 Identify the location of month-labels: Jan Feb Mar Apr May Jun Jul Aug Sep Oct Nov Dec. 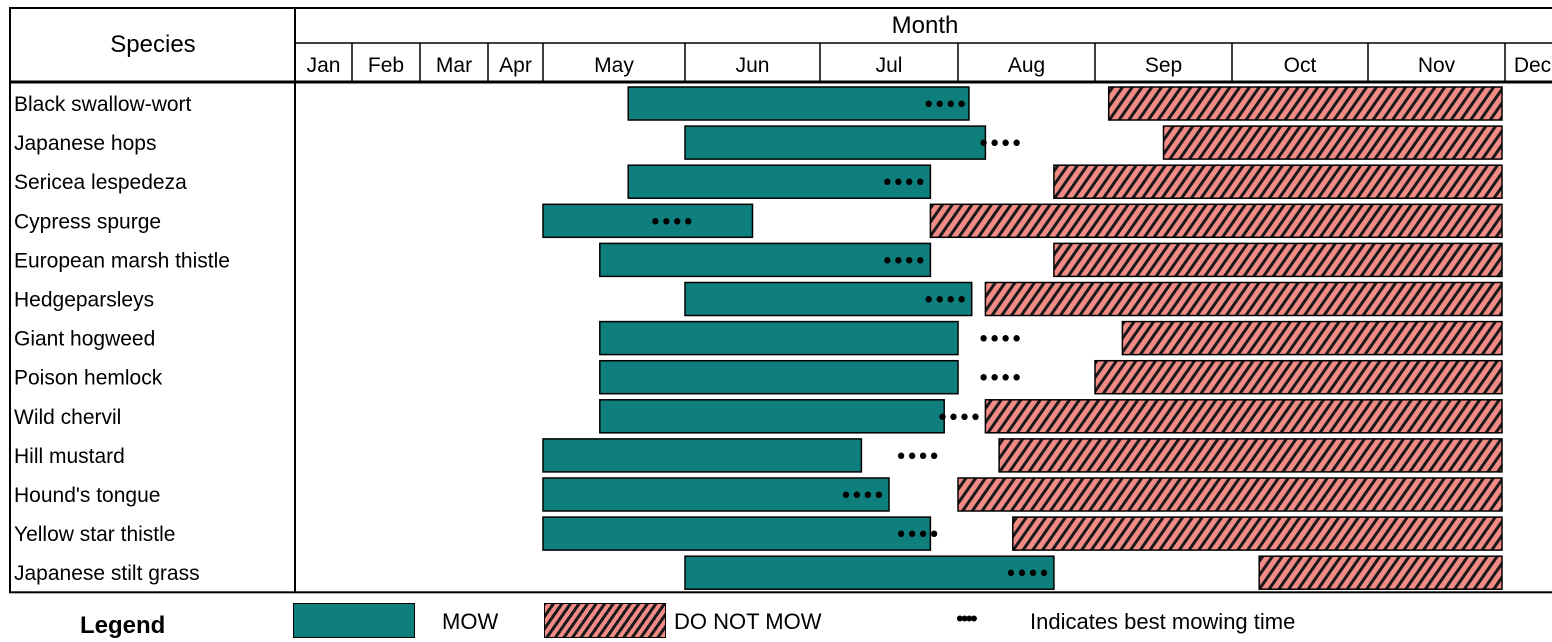
(929, 65).